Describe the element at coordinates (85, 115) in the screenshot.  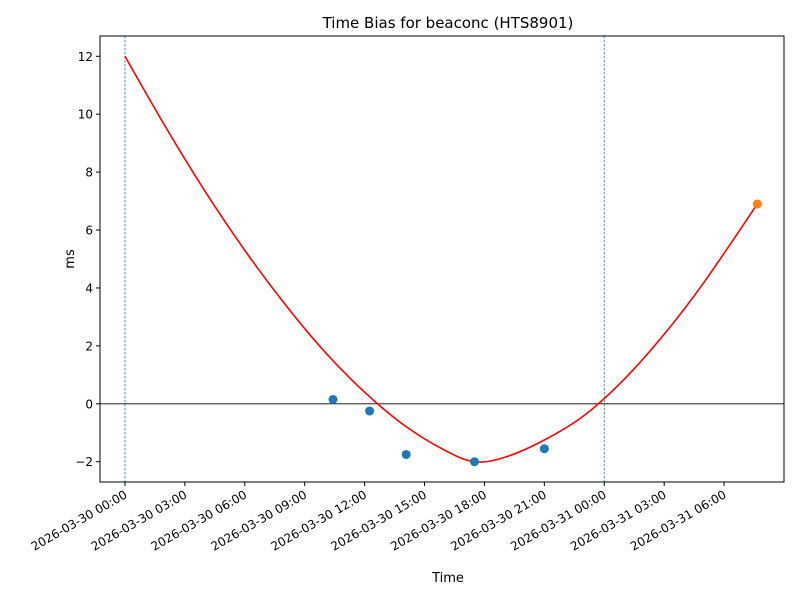
I see `y-tick-label: 10` at that location.